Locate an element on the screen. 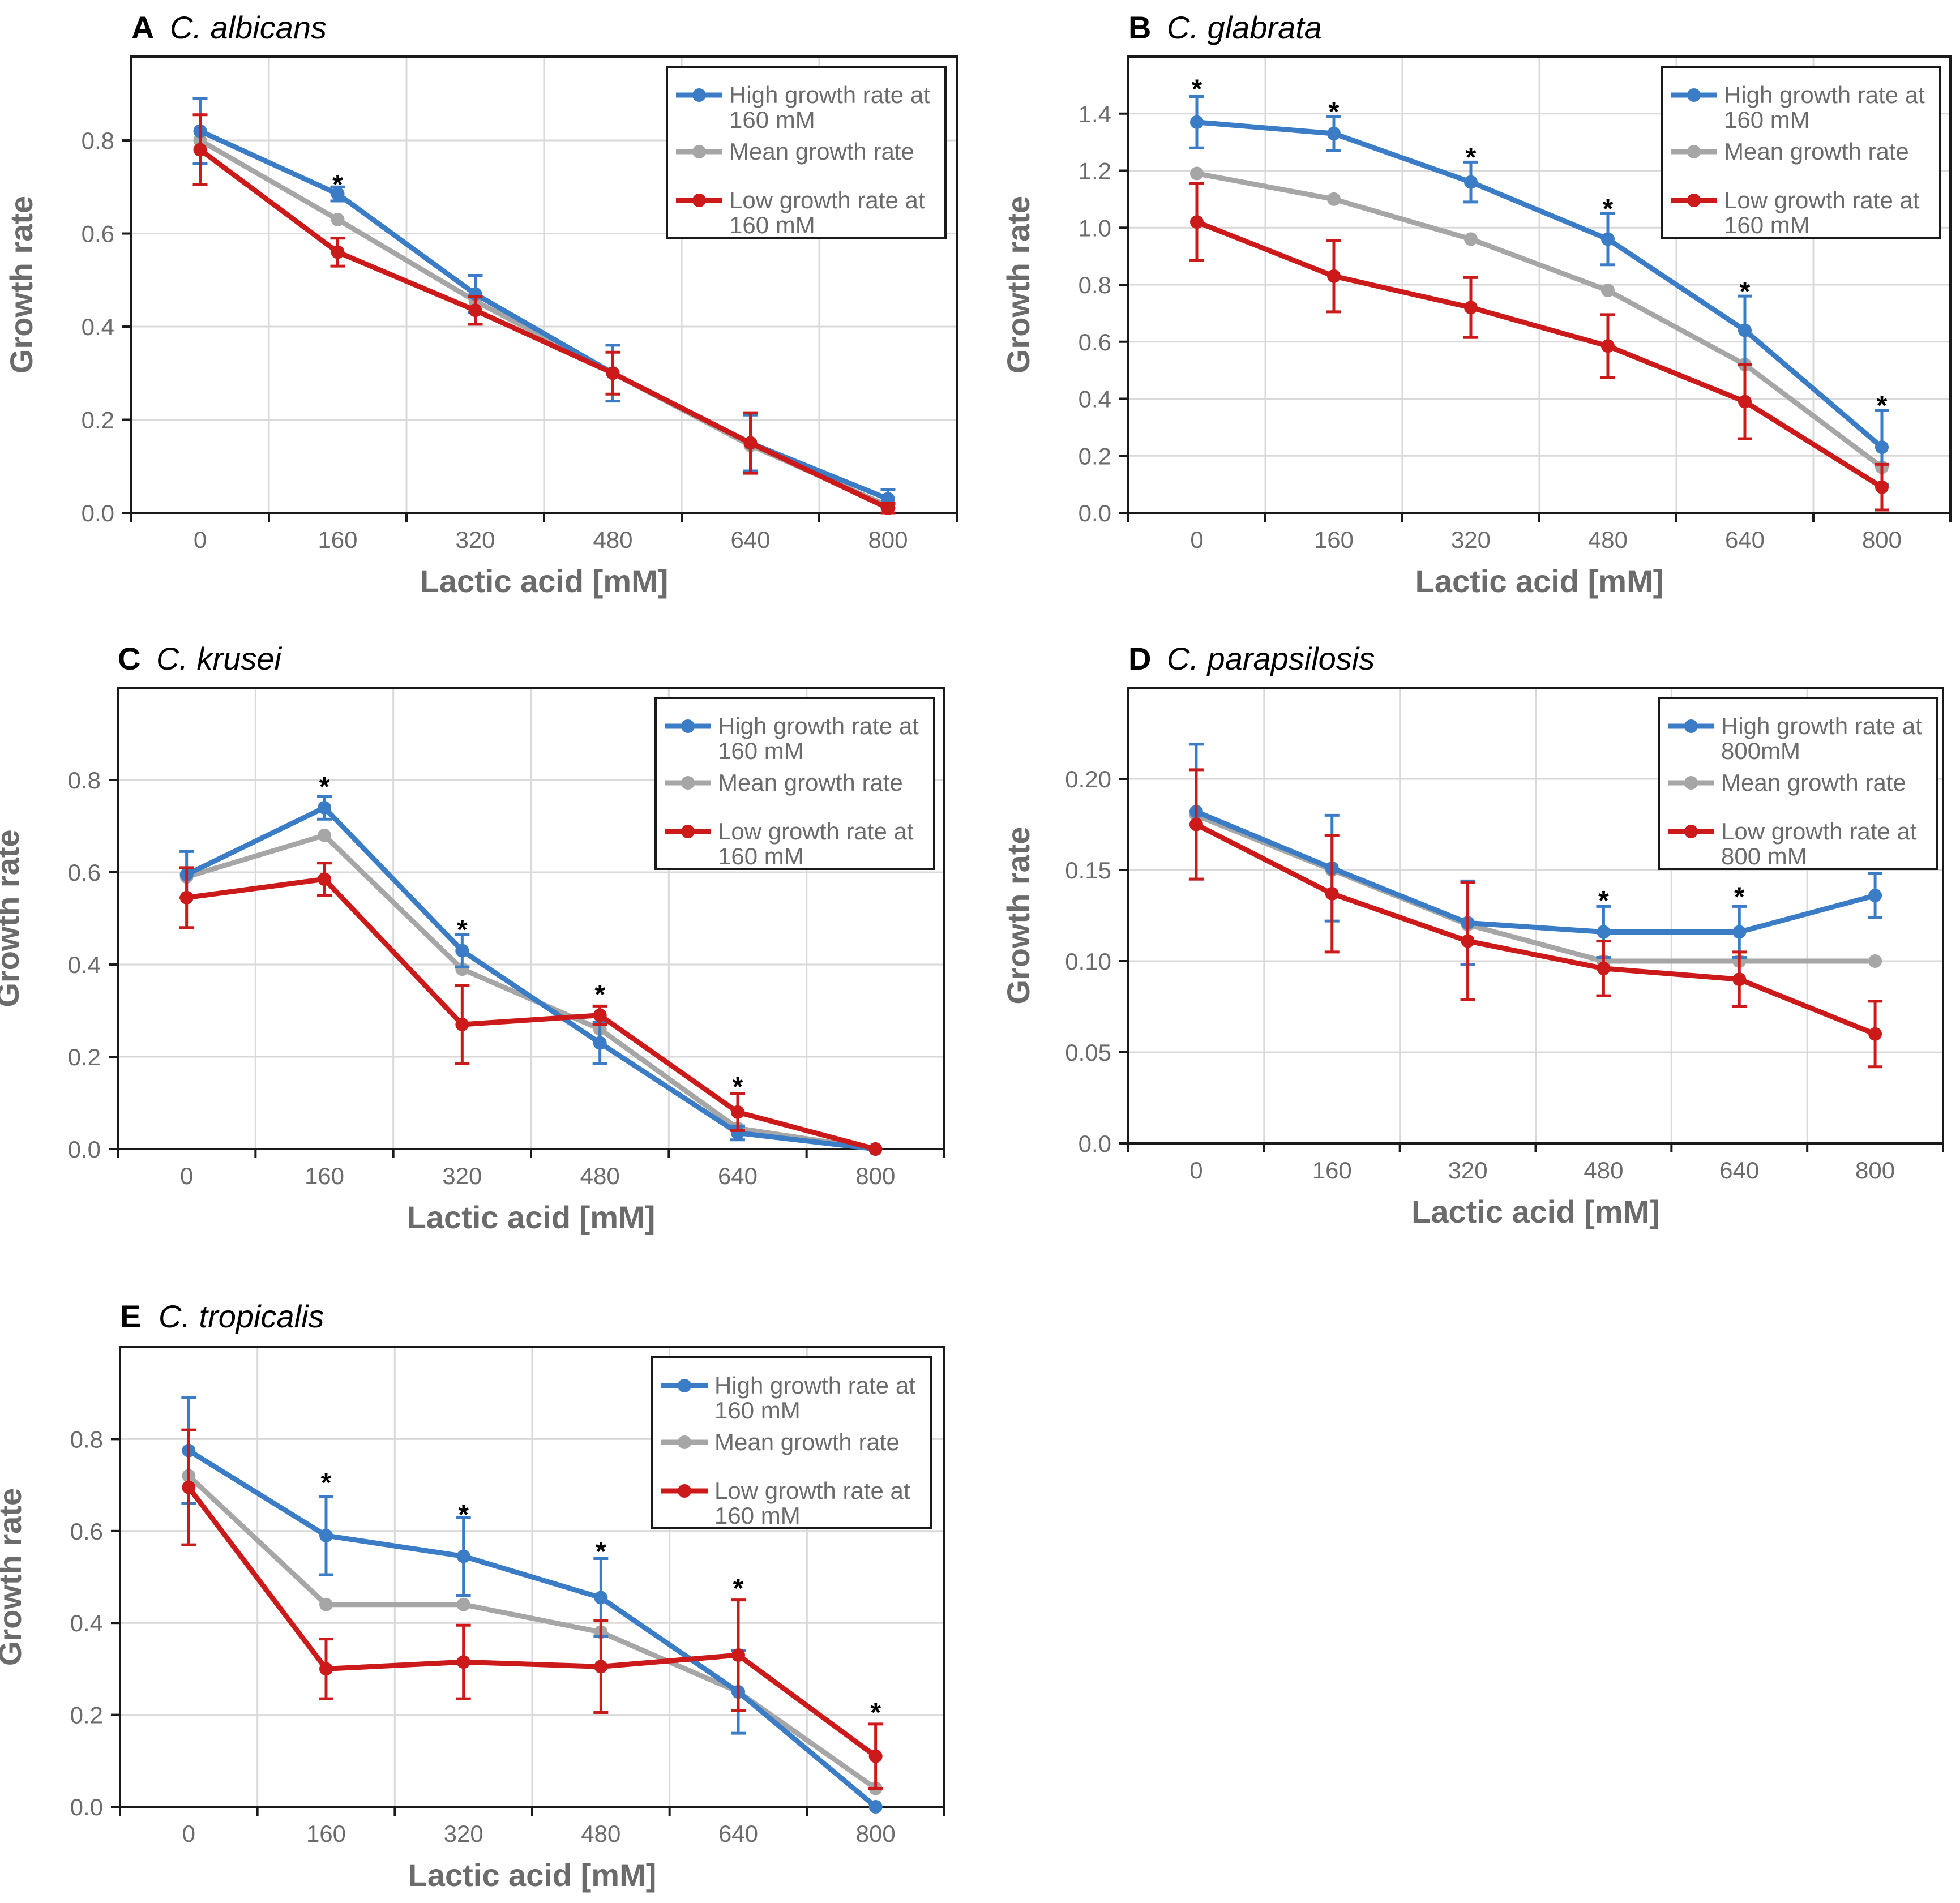 The height and width of the screenshot is (1903, 1960). panel-letter: E is located at coordinates (130, 1316).